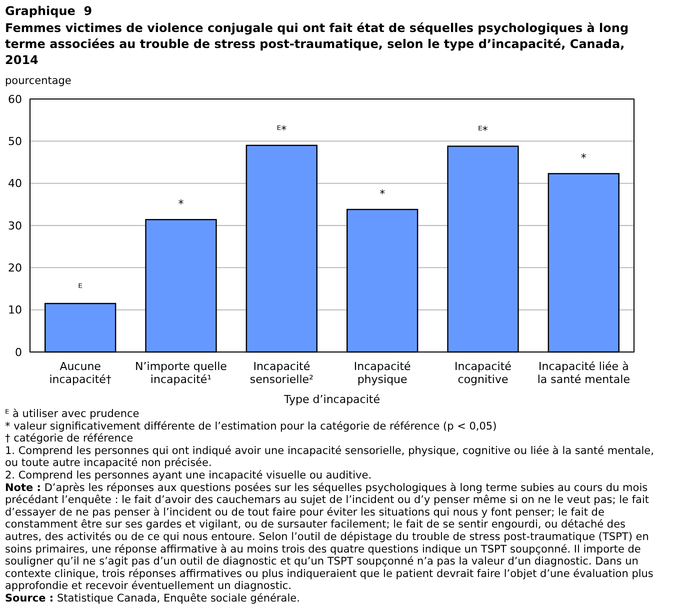 The height and width of the screenshot is (616, 676). Describe the element at coordinates (329, 457) in the screenshot. I see `text: 1. Comprend les personnes qui ont indiqué avoir une incapacité sensorielle, physique, cognitive ou liée à la santé mentale, ou toute autre incapacité non précisée.` at that location.